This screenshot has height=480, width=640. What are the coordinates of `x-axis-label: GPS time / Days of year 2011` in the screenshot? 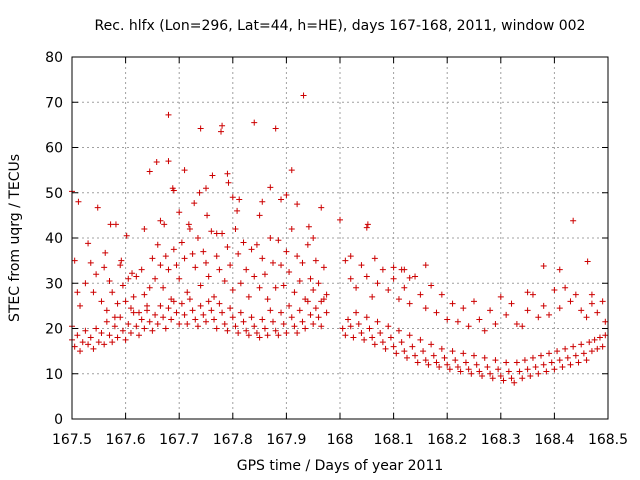 It's located at (340, 466).